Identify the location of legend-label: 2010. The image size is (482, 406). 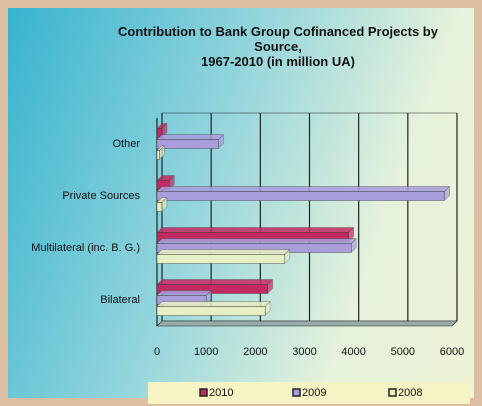
(221, 393).